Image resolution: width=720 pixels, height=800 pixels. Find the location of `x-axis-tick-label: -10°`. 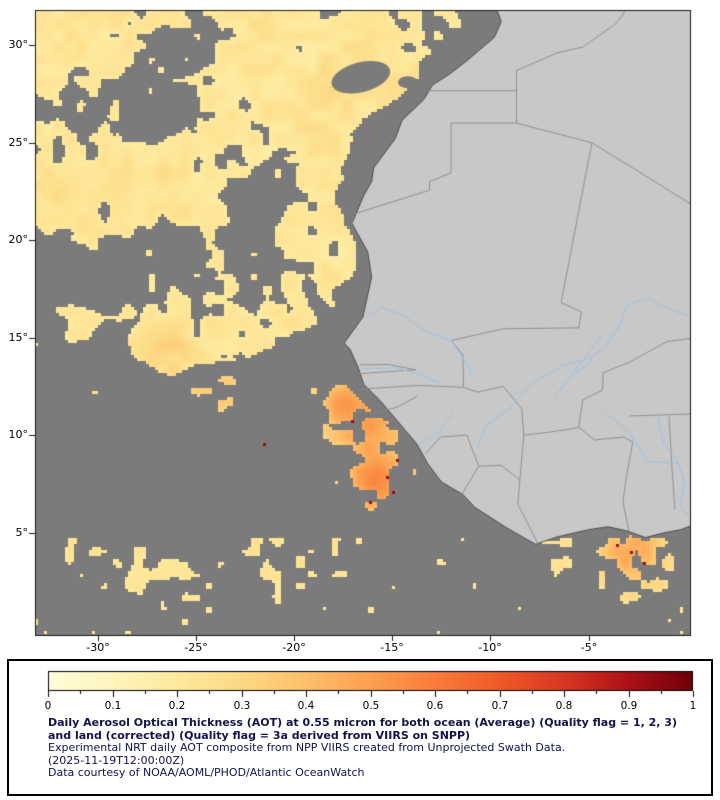

x-axis-tick-label: -10° is located at coordinates (490, 647).